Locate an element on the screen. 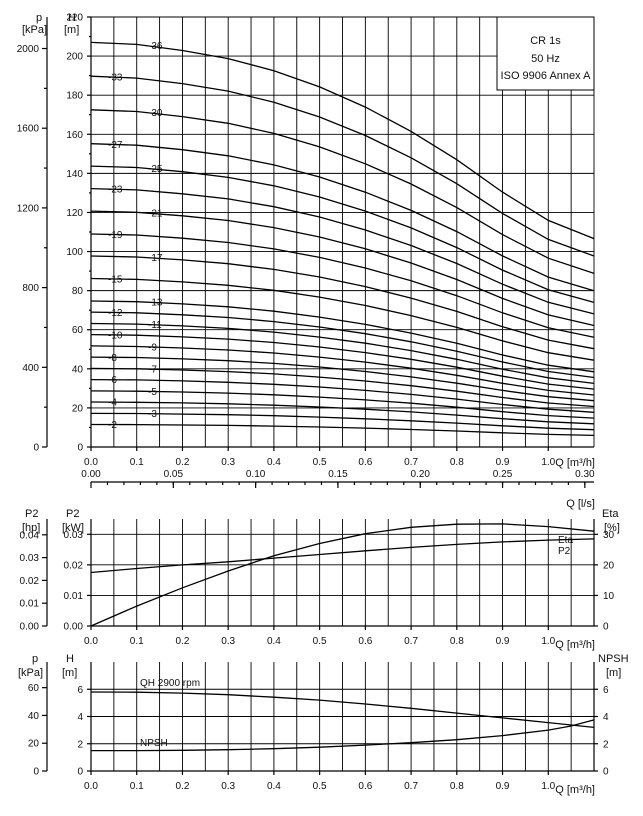  kw-tick-label: 0.01 is located at coordinates (74, 596).